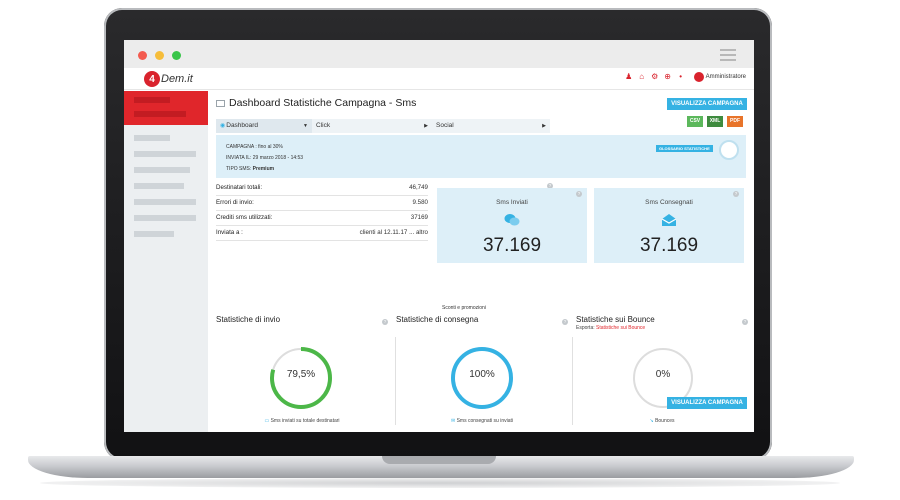 This screenshot has width=900, height=500. What do you see at coordinates (166, 261) in the screenshot?
I see `sidebar` at bounding box center [166, 261].